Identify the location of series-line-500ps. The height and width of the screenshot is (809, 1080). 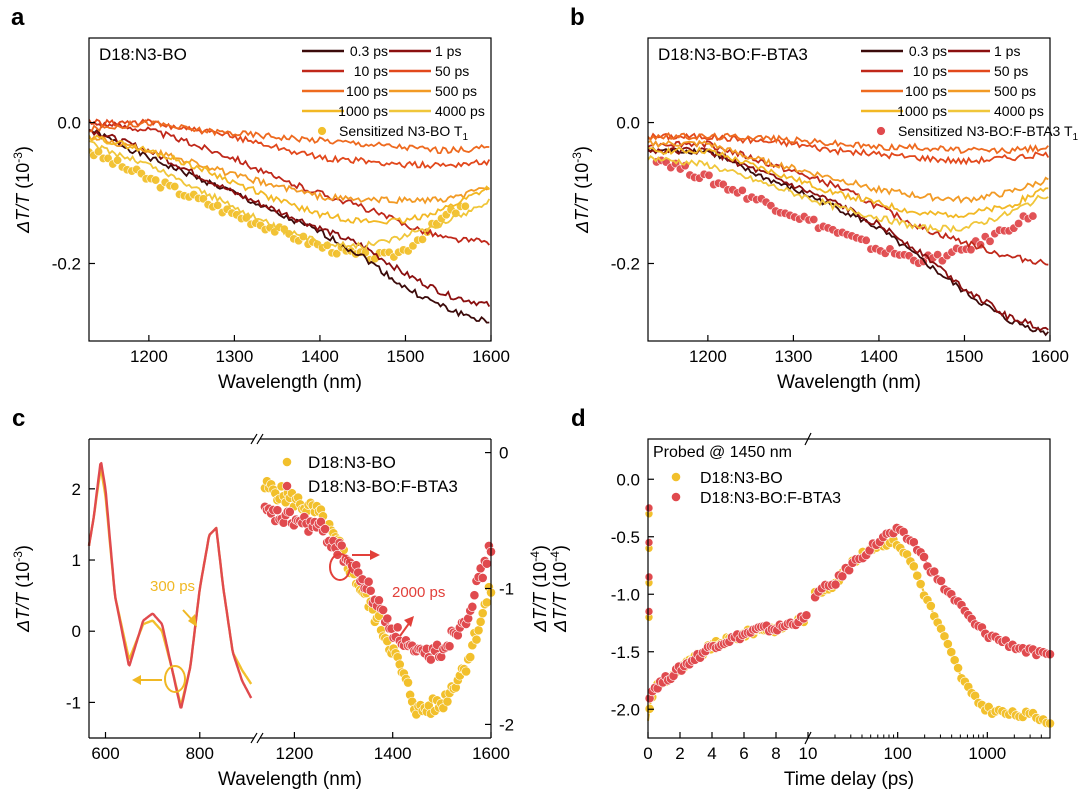
(848, 171).